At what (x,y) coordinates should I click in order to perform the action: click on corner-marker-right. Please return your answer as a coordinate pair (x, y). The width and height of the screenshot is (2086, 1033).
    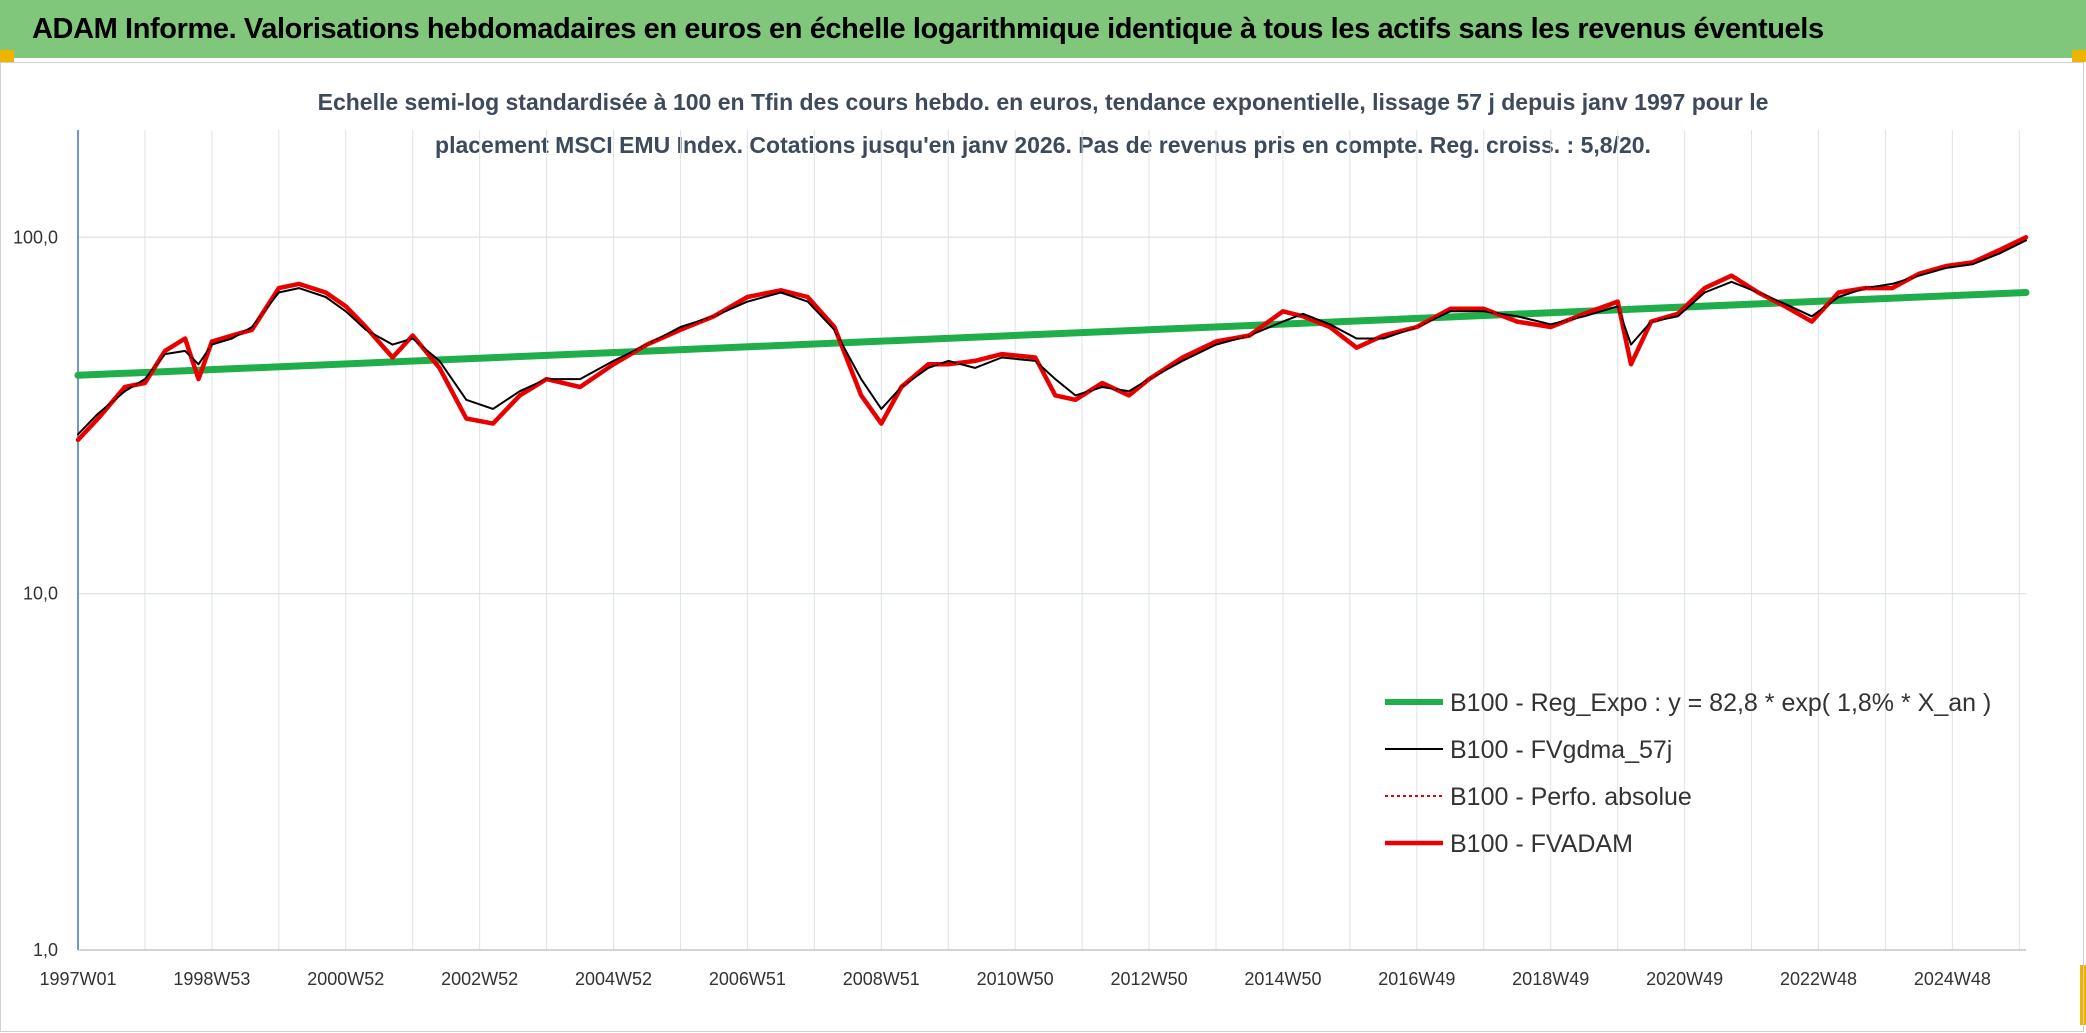
    Looking at the image, I should click on (2079, 56).